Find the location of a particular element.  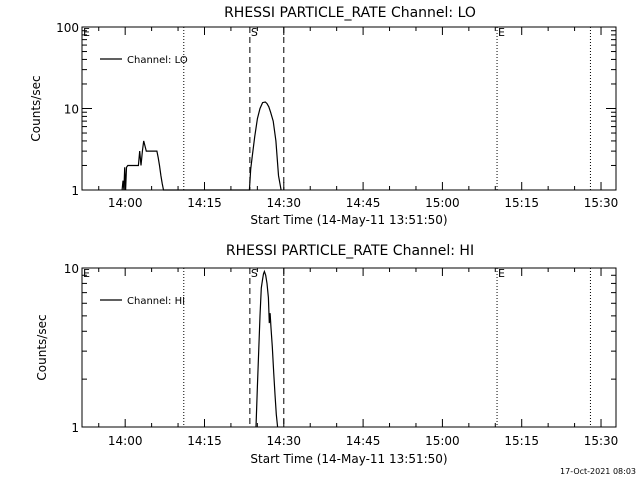

legend-entry: Channel: LO is located at coordinates (157, 60).